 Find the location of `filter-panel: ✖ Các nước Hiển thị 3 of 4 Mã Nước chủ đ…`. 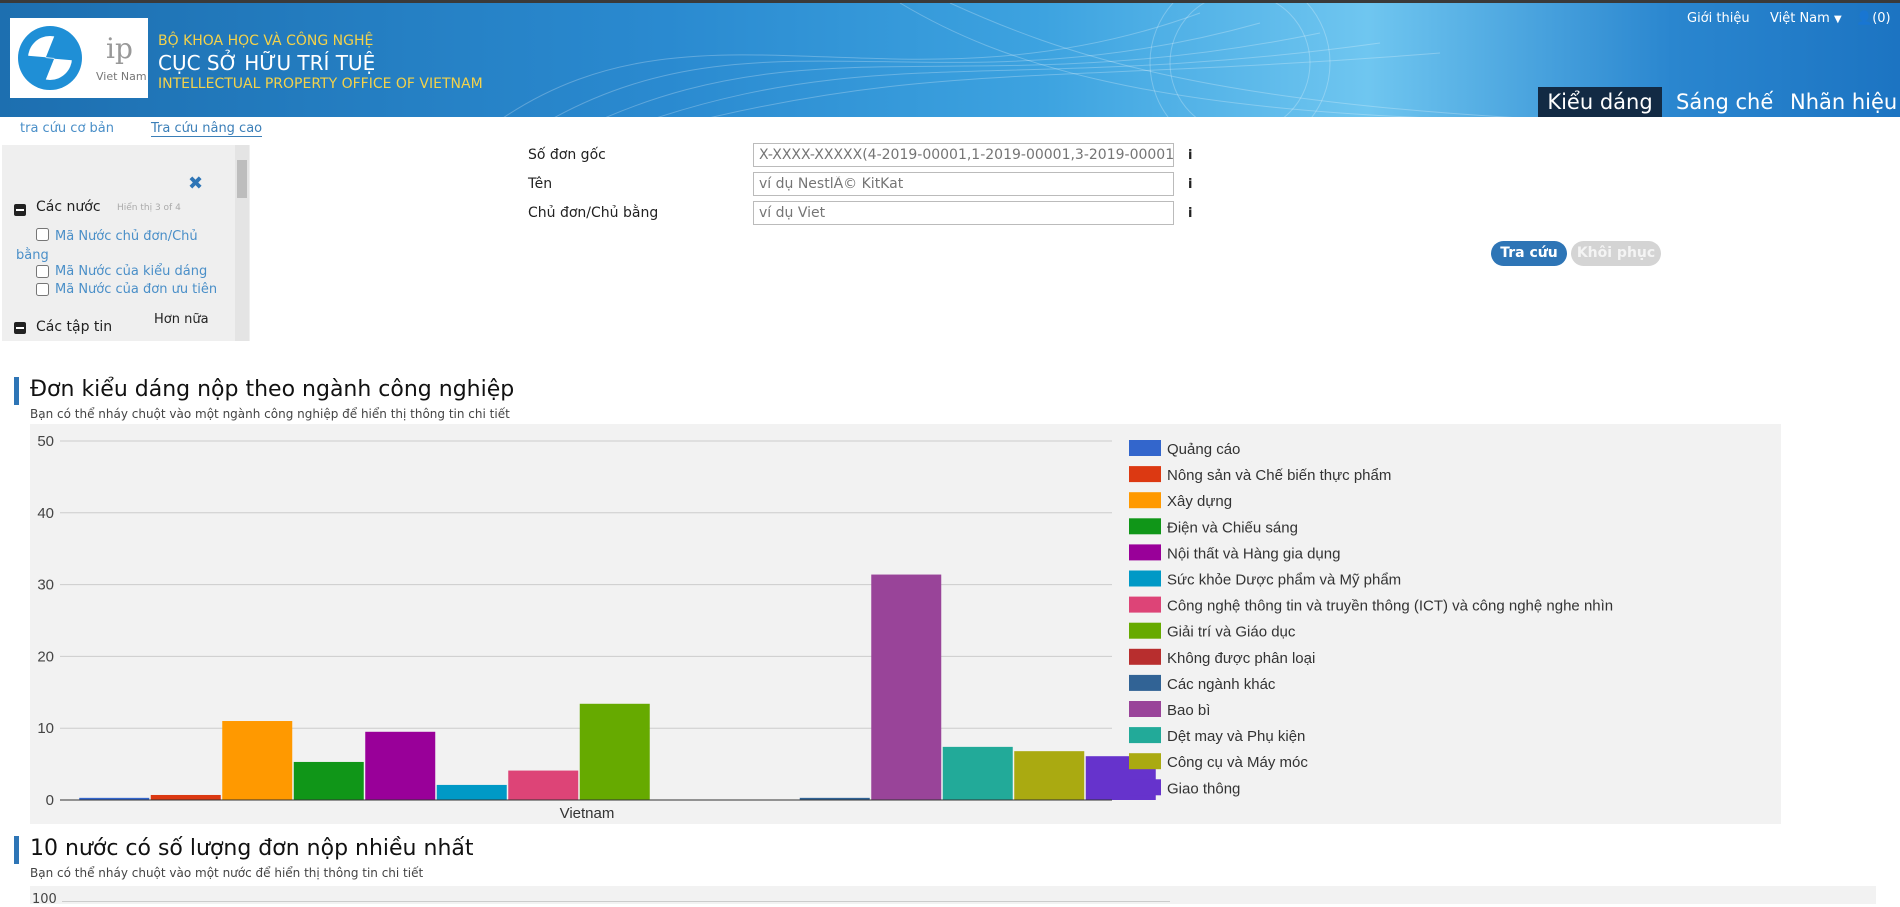

filter-panel: ✖ Các nước Hiển thị 3 of 4 Mã Nước chủ đ… is located at coordinates (126, 243).